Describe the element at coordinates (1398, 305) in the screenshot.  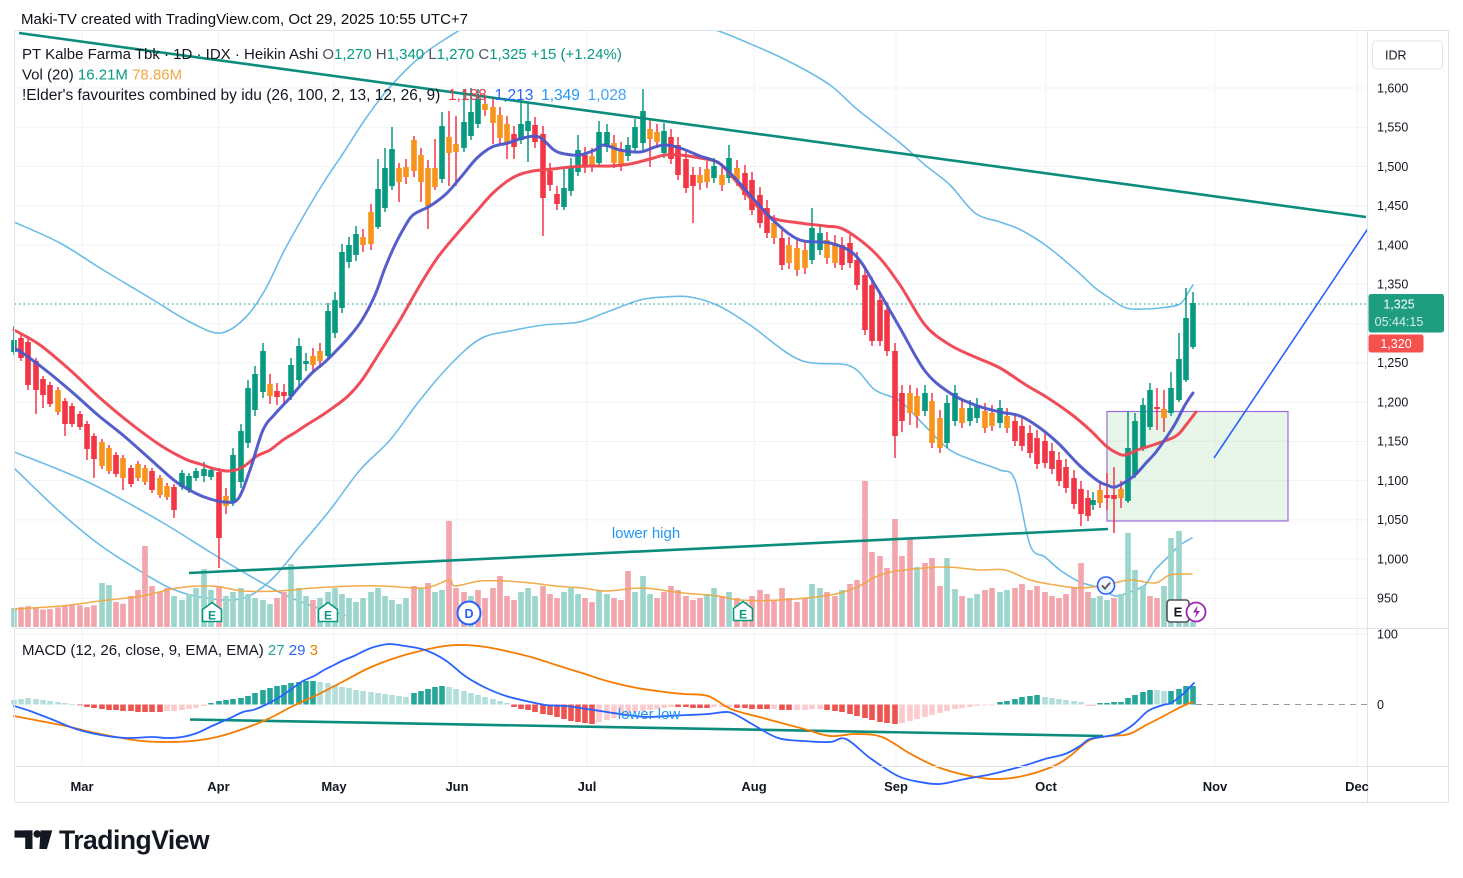
I see `svg-text: 1,325` at that location.